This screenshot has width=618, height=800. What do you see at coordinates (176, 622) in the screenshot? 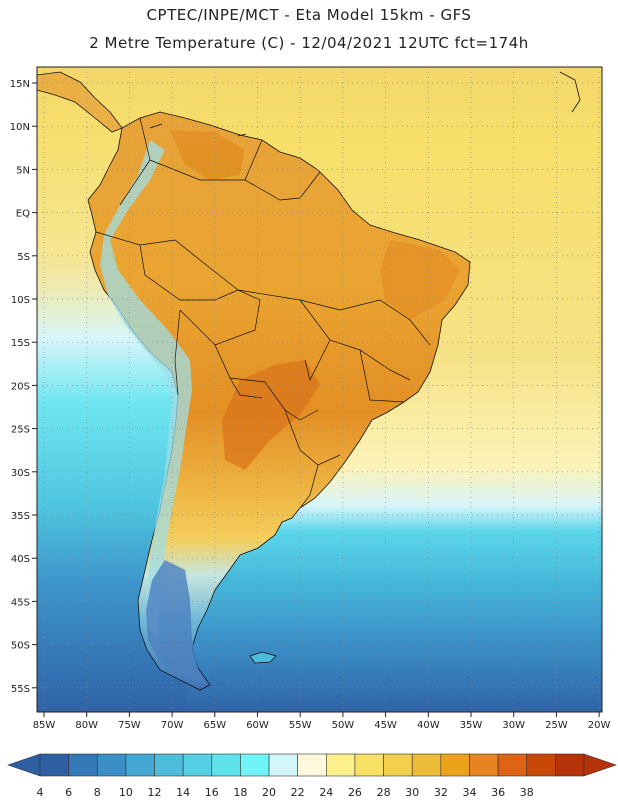
I see `patagonia-cold` at bounding box center [176, 622].